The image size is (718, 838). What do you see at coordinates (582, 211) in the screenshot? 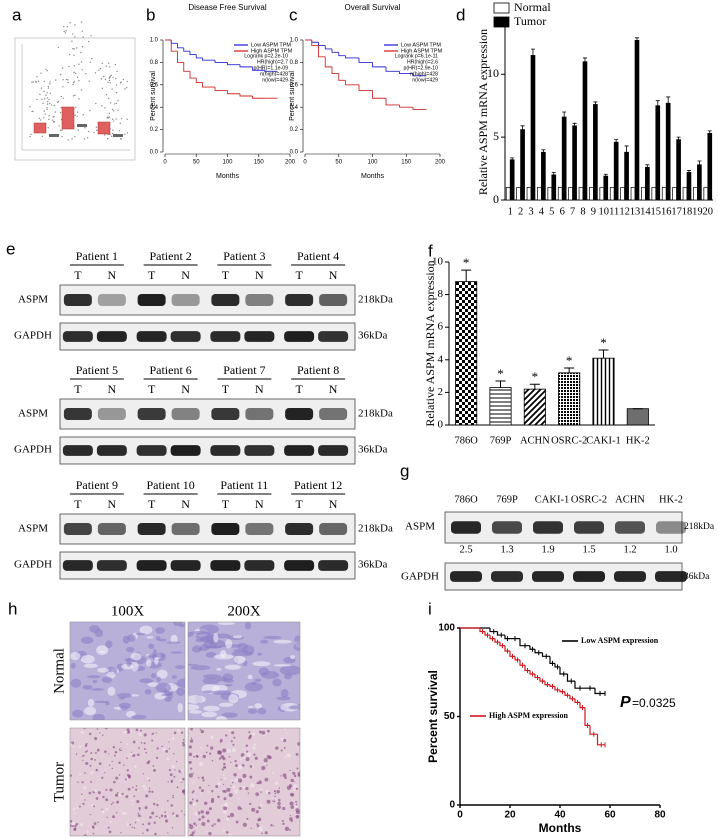
I see `x-tick-label: 8` at bounding box center [582, 211].